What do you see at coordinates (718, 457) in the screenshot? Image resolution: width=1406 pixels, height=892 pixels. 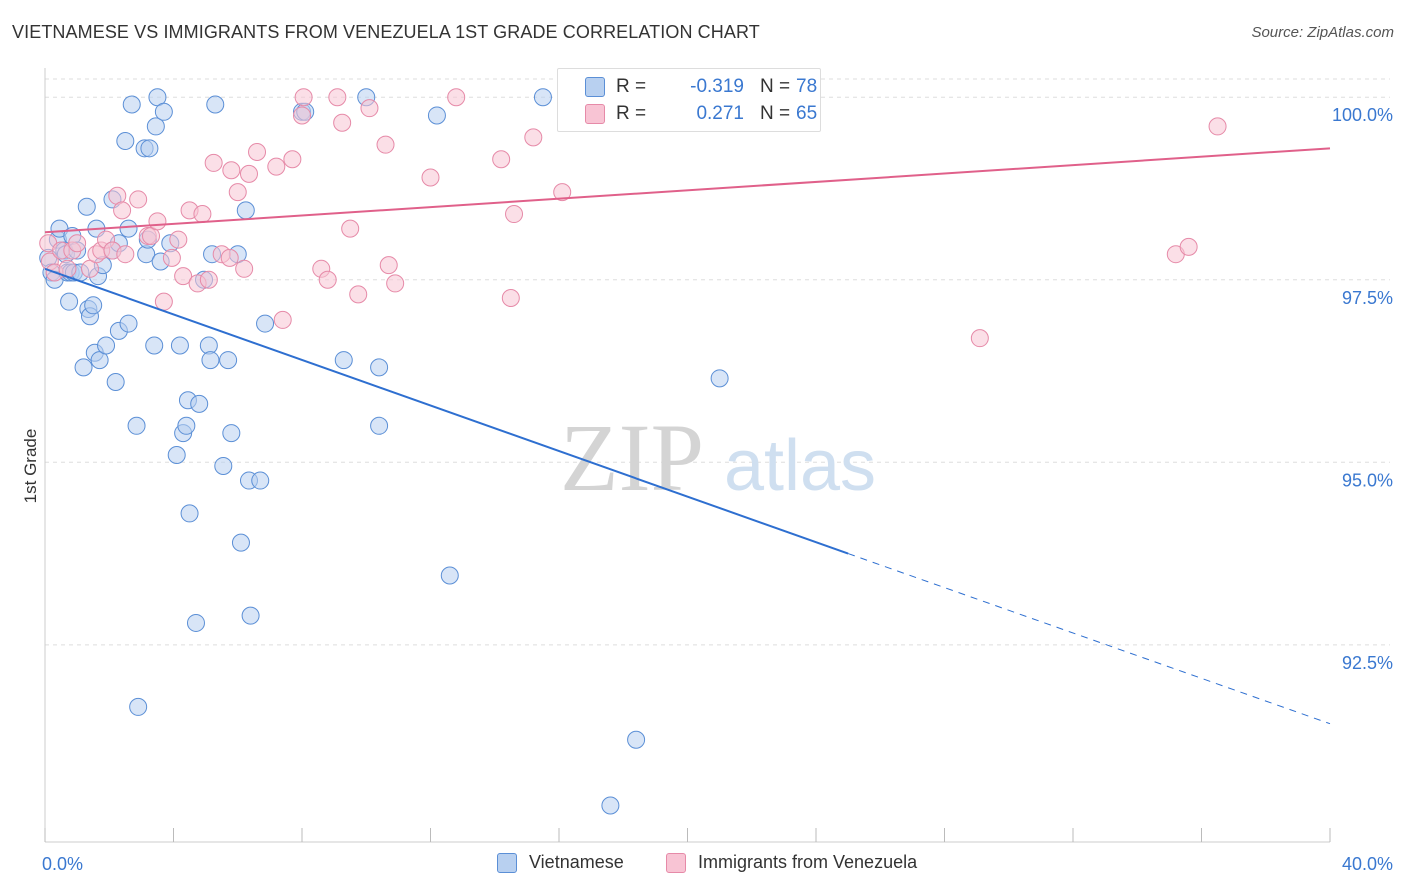 I see `watermark: ZIP atlas` at bounding box center [718, 457].